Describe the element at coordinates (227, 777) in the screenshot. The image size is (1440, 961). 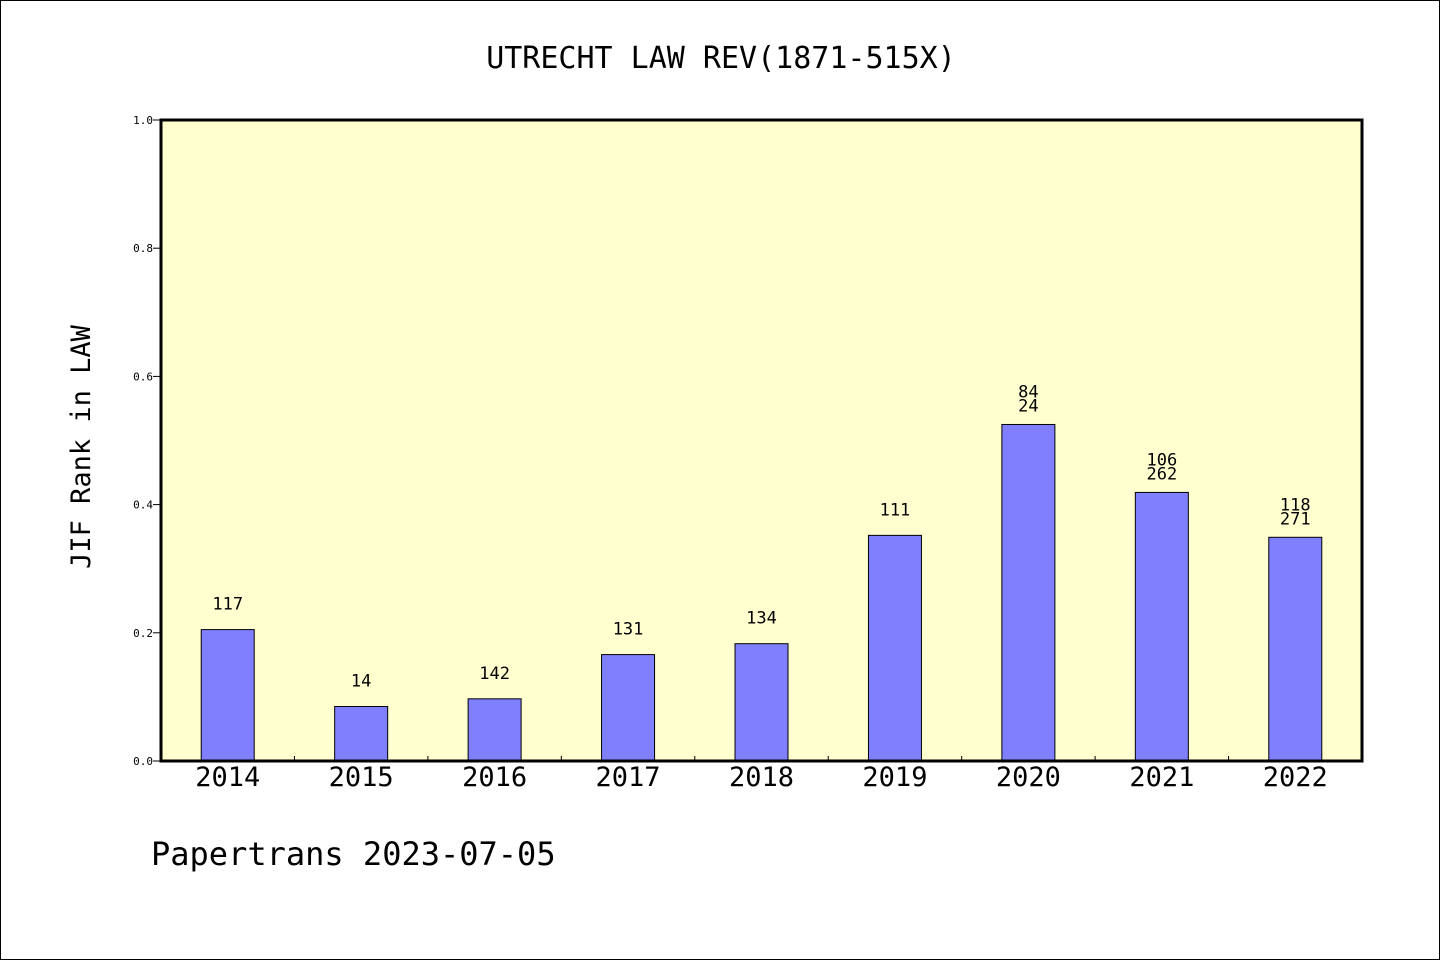
I see `x-tick-label: 2014` at that location.